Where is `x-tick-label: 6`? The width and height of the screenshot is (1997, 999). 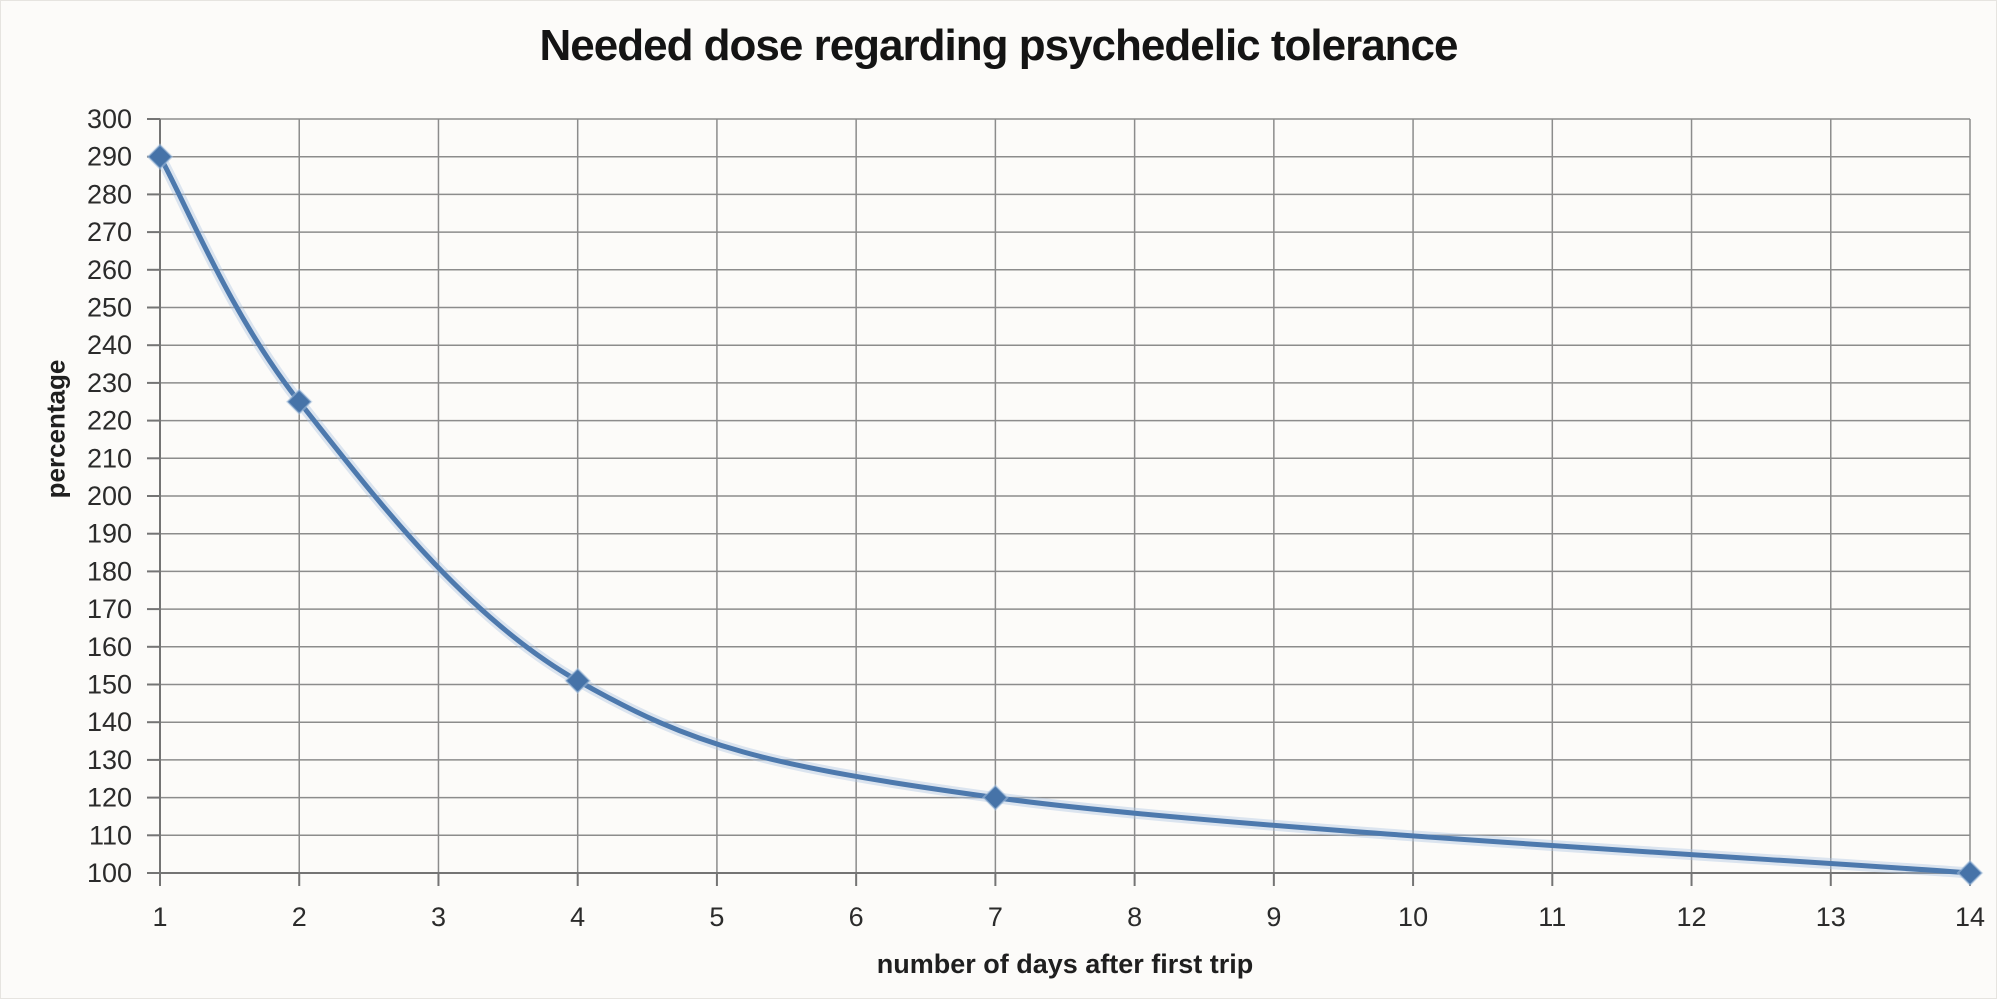
x-tick-label: 6 is located at coordinates (856, 917).